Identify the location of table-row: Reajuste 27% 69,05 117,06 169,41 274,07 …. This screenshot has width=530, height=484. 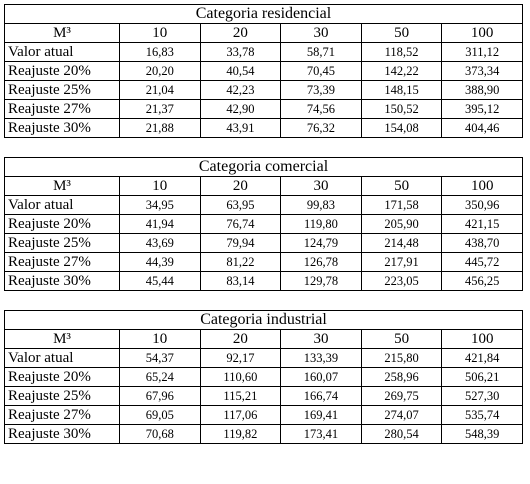
(264, 415).